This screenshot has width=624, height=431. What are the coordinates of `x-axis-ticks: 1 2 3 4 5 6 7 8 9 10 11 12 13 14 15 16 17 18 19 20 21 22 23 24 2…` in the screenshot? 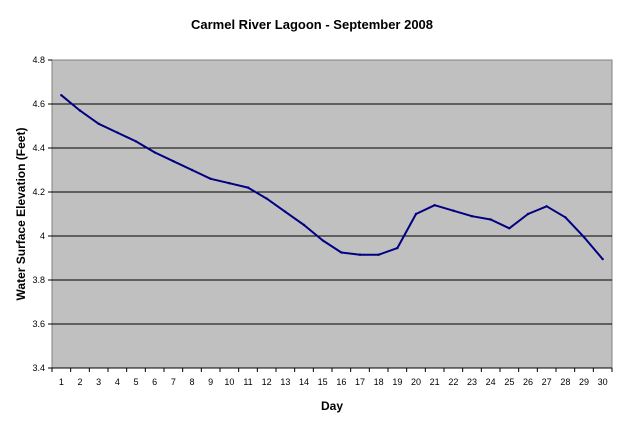 It's located at (332, 377).